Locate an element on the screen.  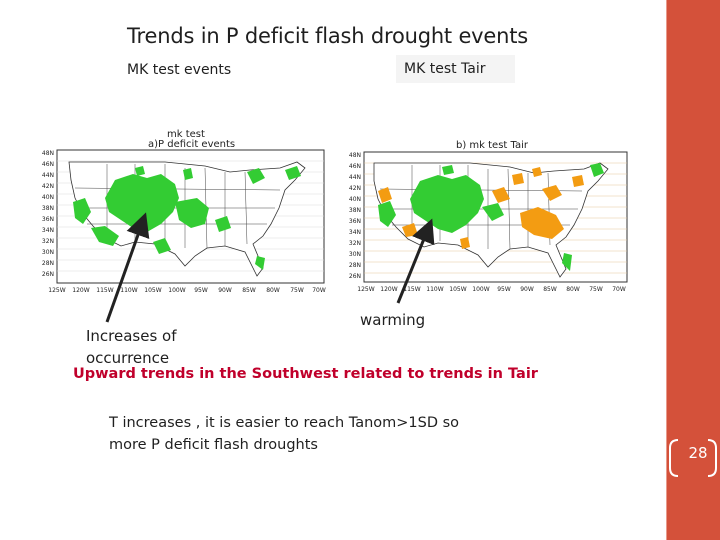
note-increases-of-occurrence: Increases of occurrence is located at coordinates (131, 347).